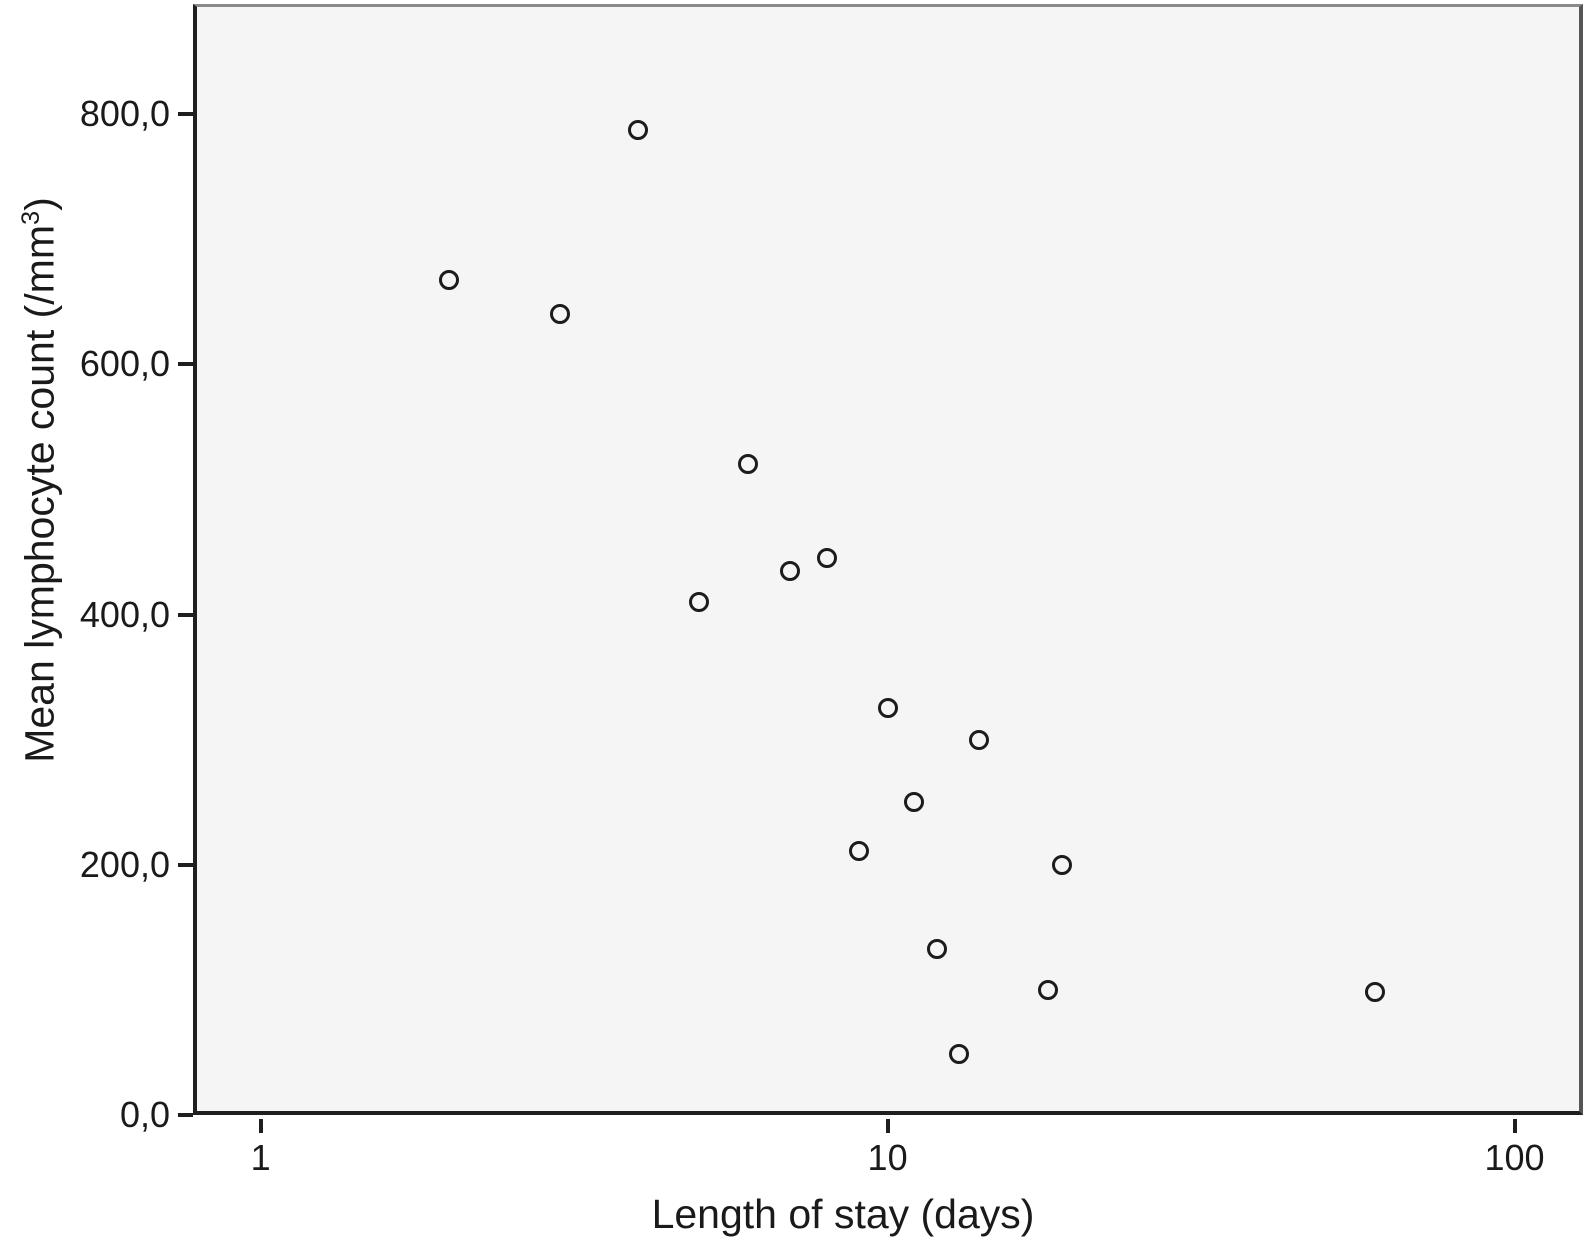  Describe the element at coordinates (260, 1157) in the screenshot. I see `x-tick-label: 1` at that location.